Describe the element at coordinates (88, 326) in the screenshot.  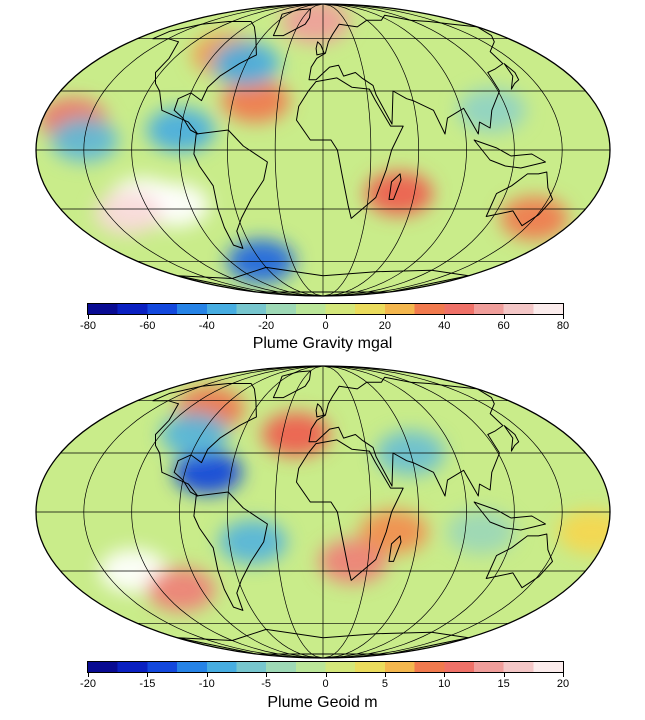
I see `colorbar-tick-label: -80` at that location.